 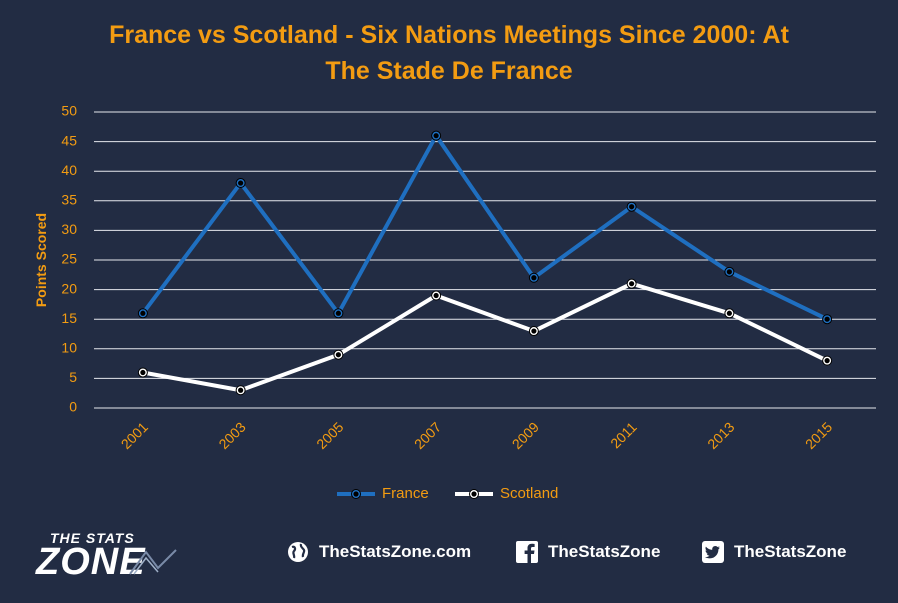 What do you see at coordinates (69, 229) in the screenshot?
I see `y-tick-label: 30` at bounding box center [69, 229].